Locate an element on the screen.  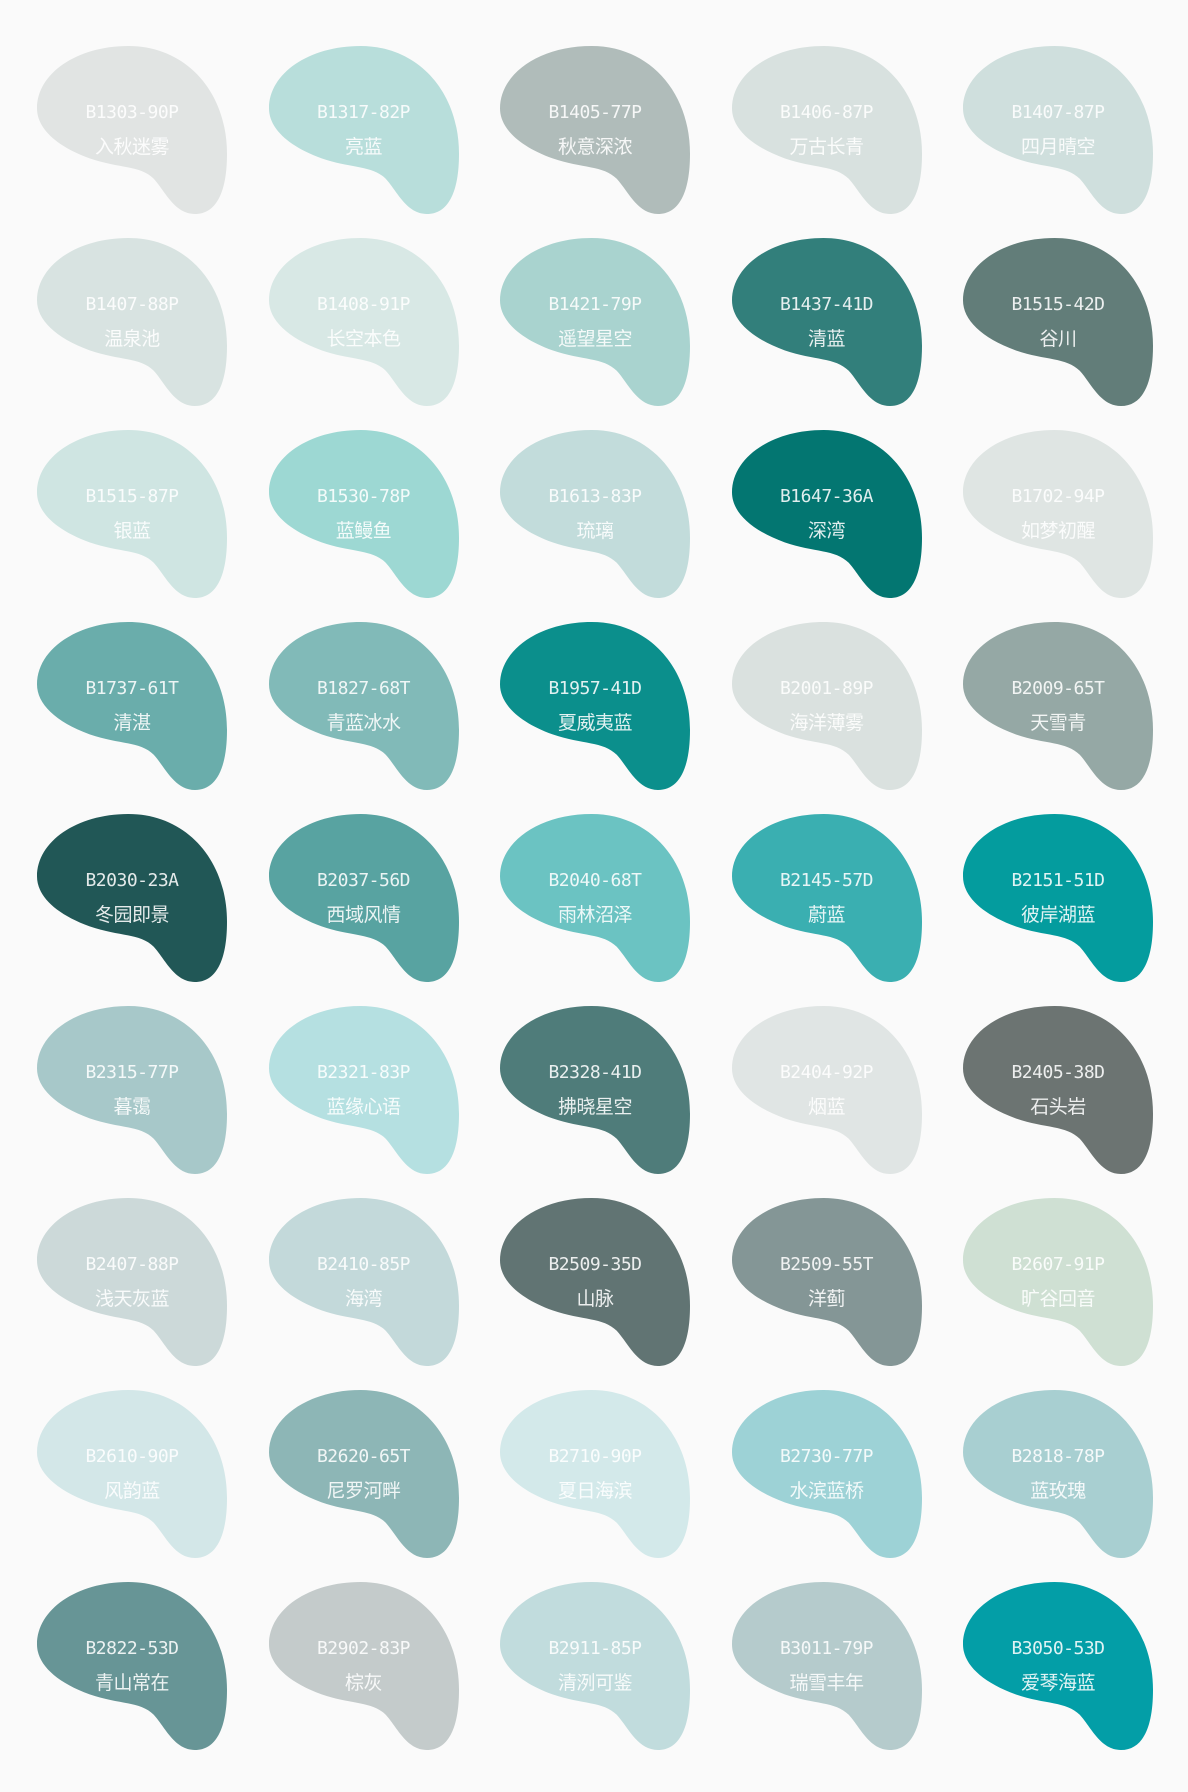
swatch-name: 烟蓝 is located at coordinates (826, 1107).